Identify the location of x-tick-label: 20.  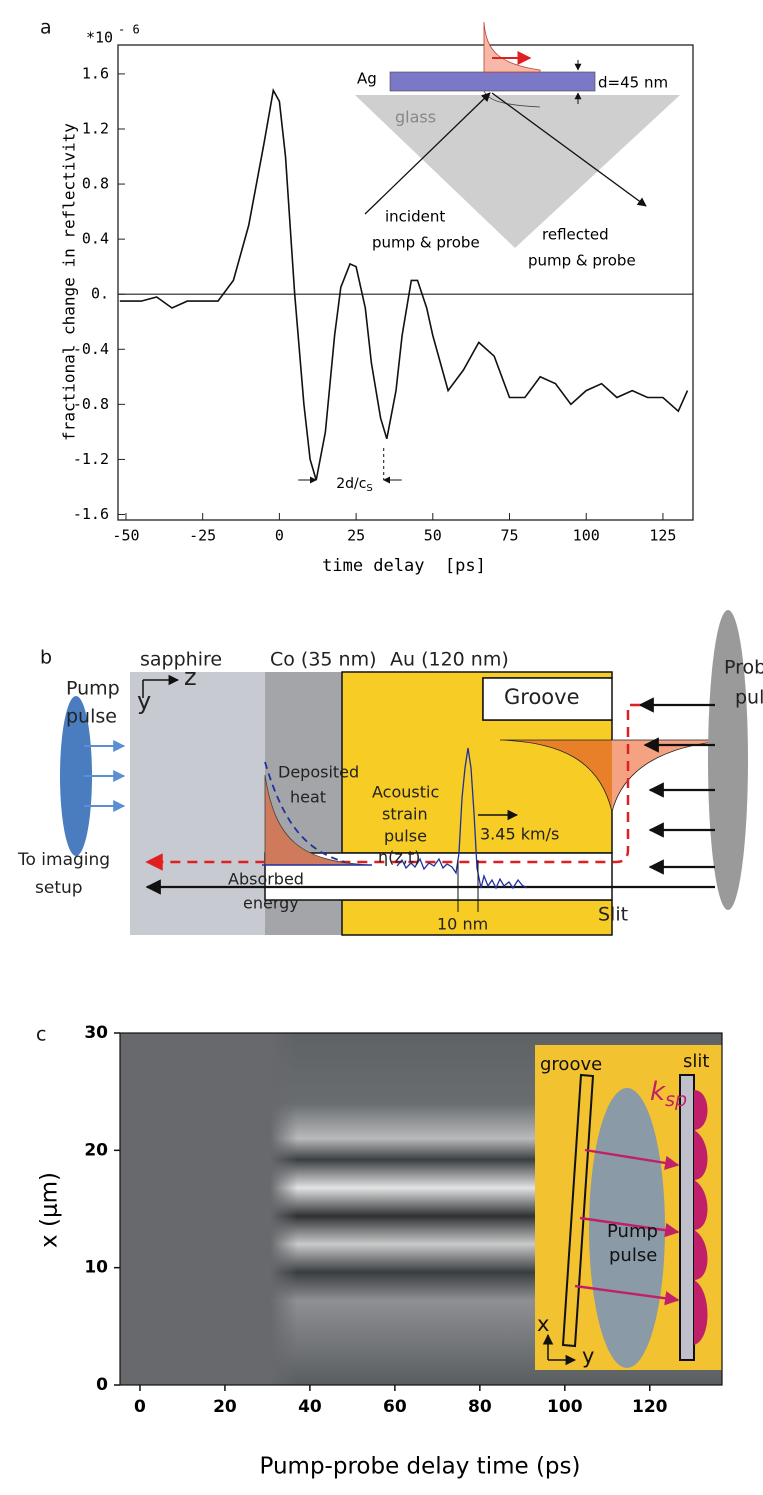
(225, 1407).